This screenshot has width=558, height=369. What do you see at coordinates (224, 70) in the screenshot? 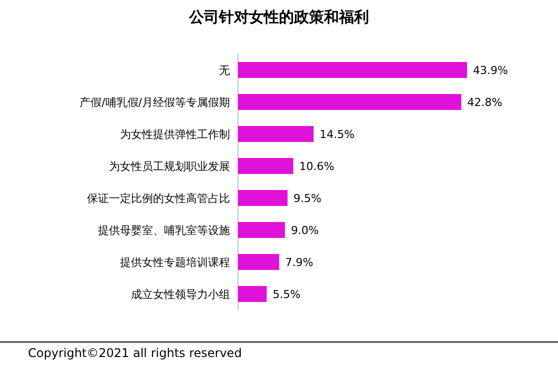
I see `y-tick-label: 无` at bounding box center [224, 70].